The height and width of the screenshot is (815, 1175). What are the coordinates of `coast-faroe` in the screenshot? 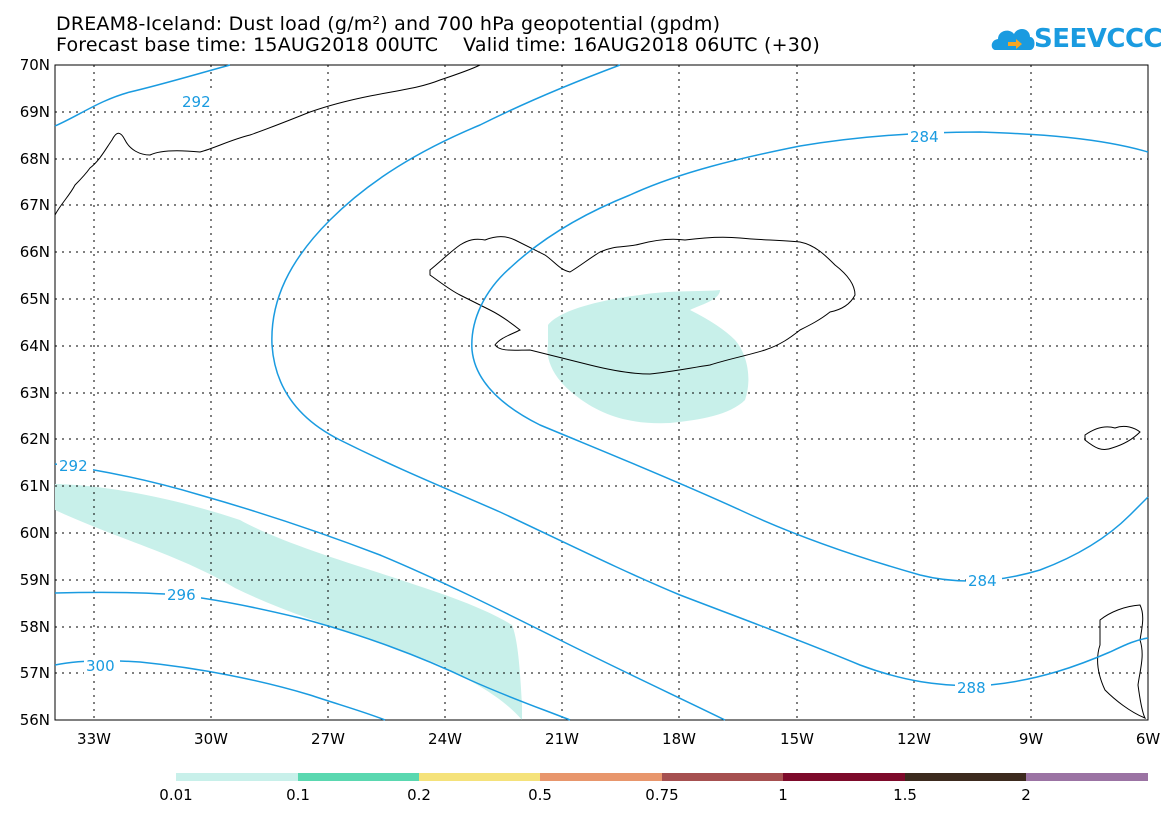 It's located at (1112, 438).